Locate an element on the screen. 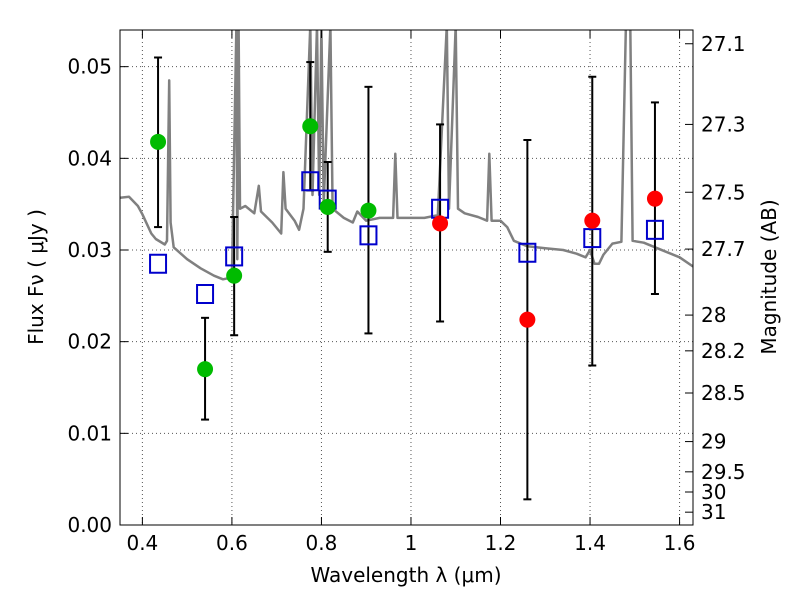 The height and width of the screenshot is (600, 800). y2-tick-label: 27.1 is located at coordinates (723, 44).